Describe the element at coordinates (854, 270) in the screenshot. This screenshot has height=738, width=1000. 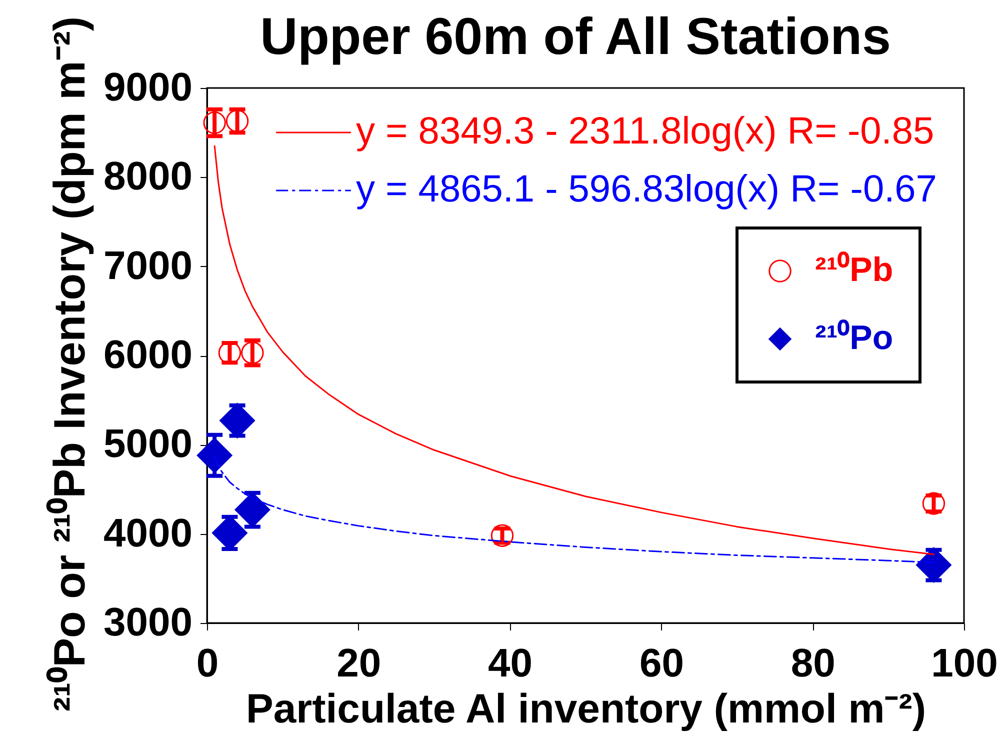
I see `legend-label: ²¹⁰Pb` at that location.